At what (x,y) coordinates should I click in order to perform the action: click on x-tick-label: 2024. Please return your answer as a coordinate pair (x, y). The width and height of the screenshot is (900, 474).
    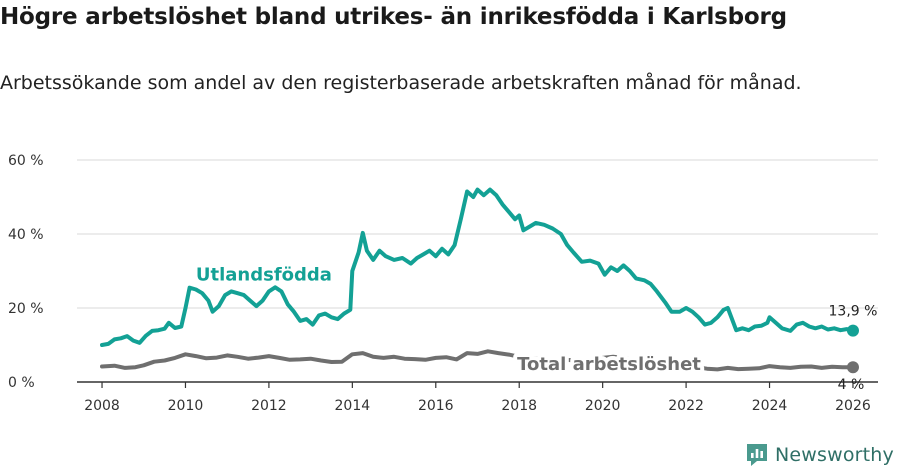
    Looking at the image, I should click on (770, 406).